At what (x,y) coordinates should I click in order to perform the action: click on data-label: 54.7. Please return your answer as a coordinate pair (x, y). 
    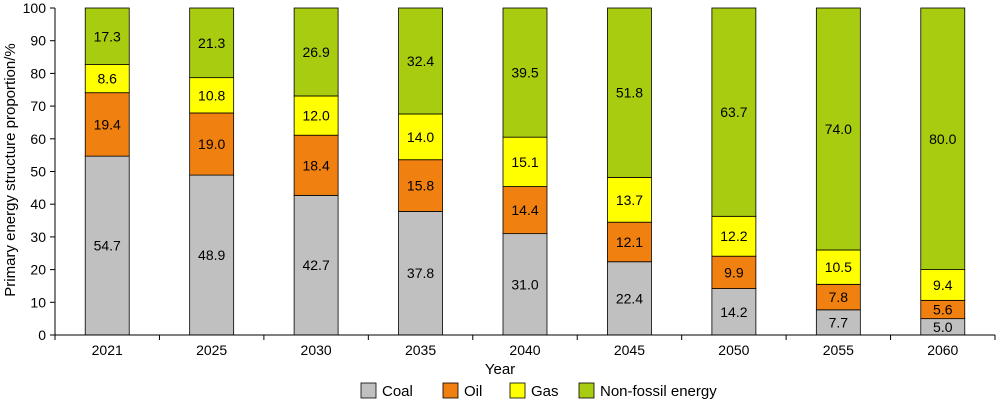
    Looking at the image, I should click on (107, 246).